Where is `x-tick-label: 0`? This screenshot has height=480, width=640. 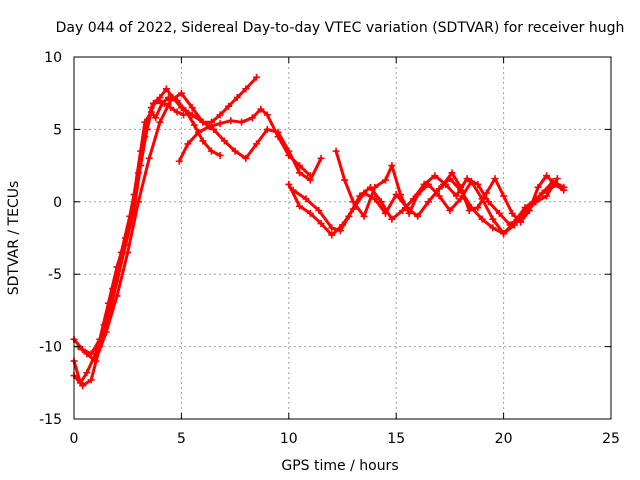 x-tick-label: 0 is located at coordinates (74, 439).